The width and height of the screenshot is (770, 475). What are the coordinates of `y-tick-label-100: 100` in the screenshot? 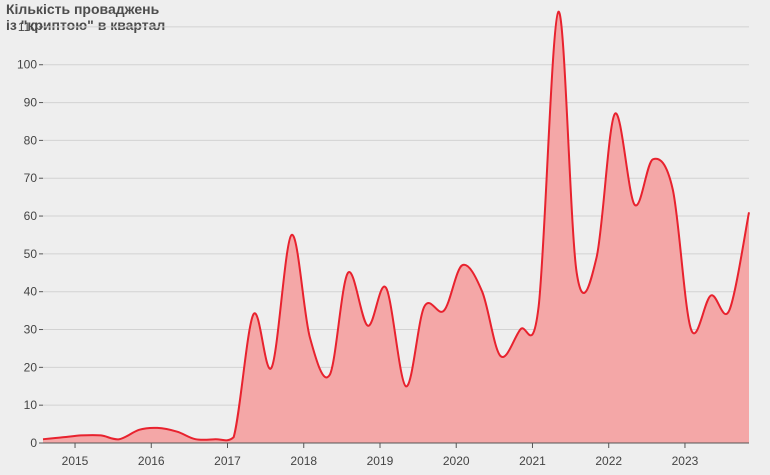 It's located at (27, 65).